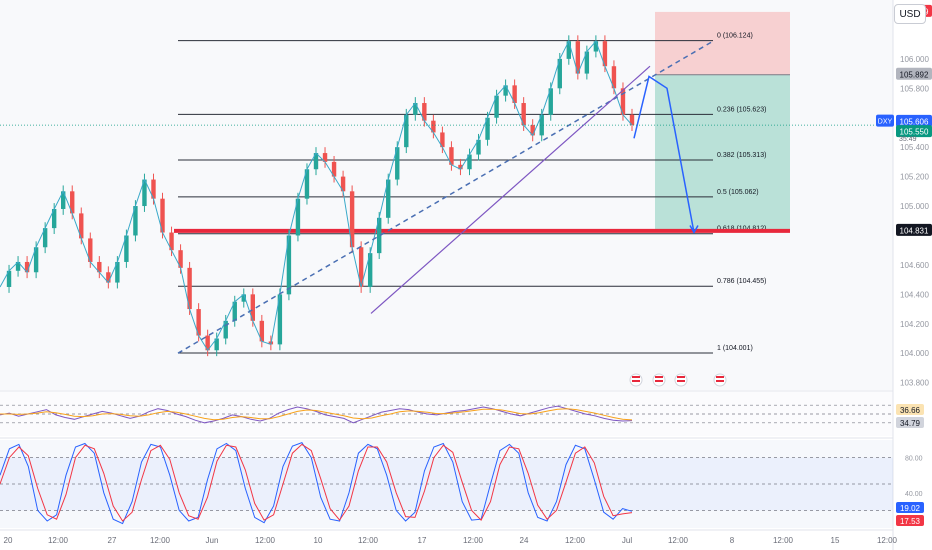 This screenshot has width=932, height=550. I want to click on rsi-badge, so click(910, 409).